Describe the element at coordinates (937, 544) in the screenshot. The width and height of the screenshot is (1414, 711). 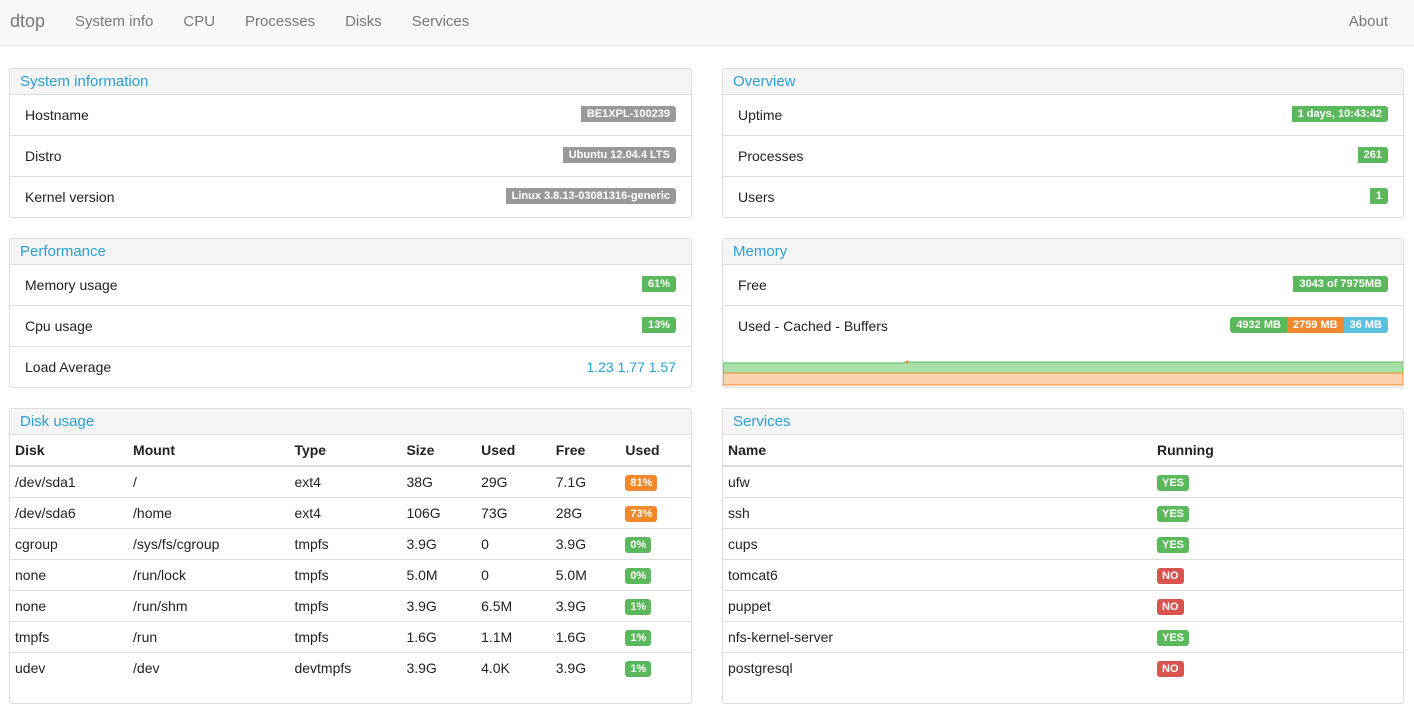
I see `table-cell: cups` at that location.